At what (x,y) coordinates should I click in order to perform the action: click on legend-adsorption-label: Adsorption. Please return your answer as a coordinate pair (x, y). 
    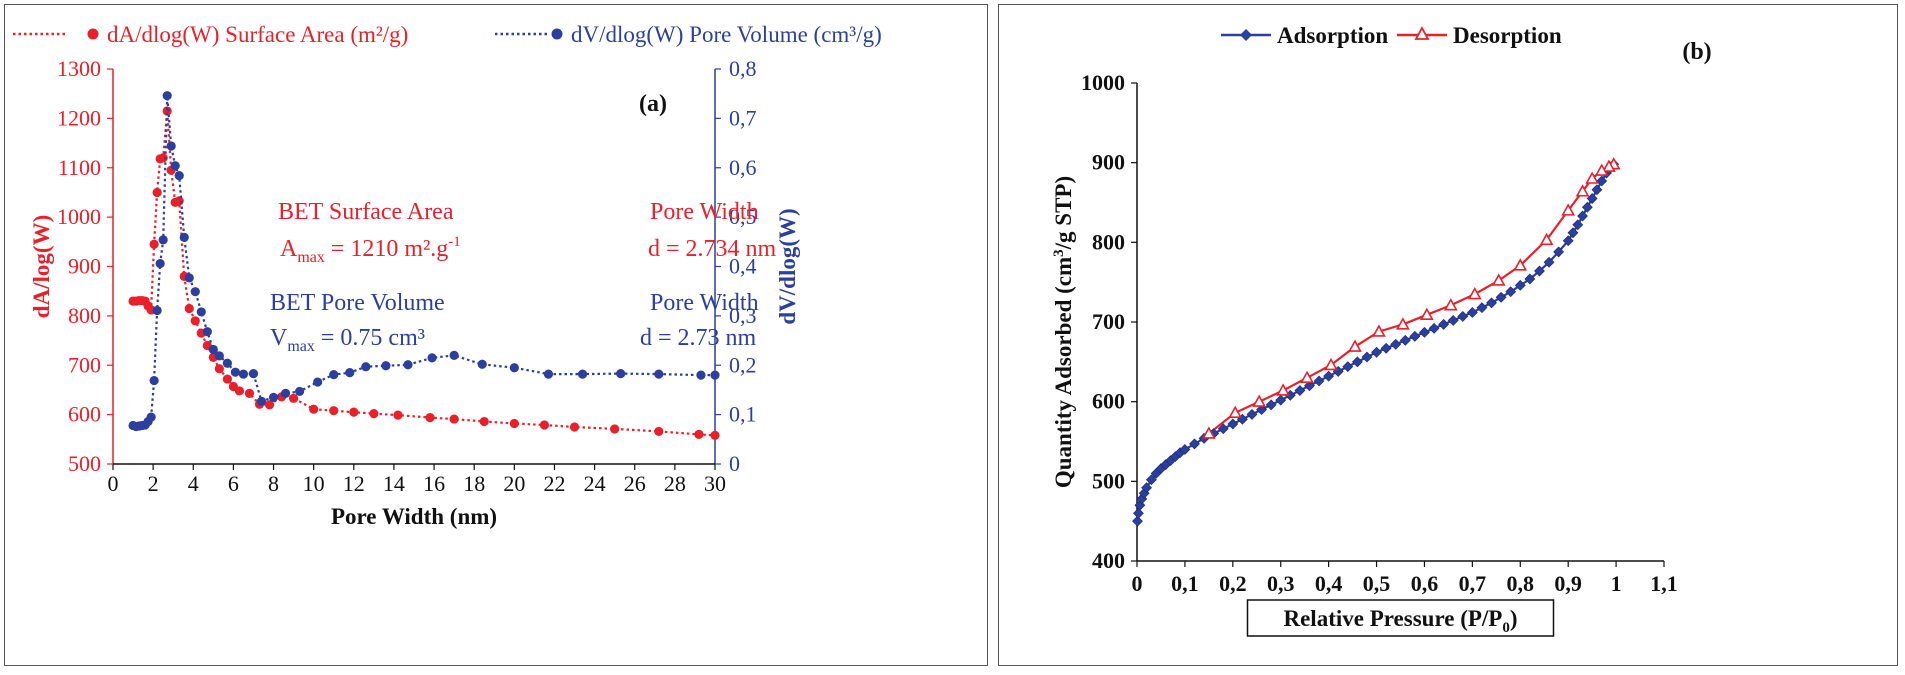
    Looking at the image, I should click on (1332, 35).